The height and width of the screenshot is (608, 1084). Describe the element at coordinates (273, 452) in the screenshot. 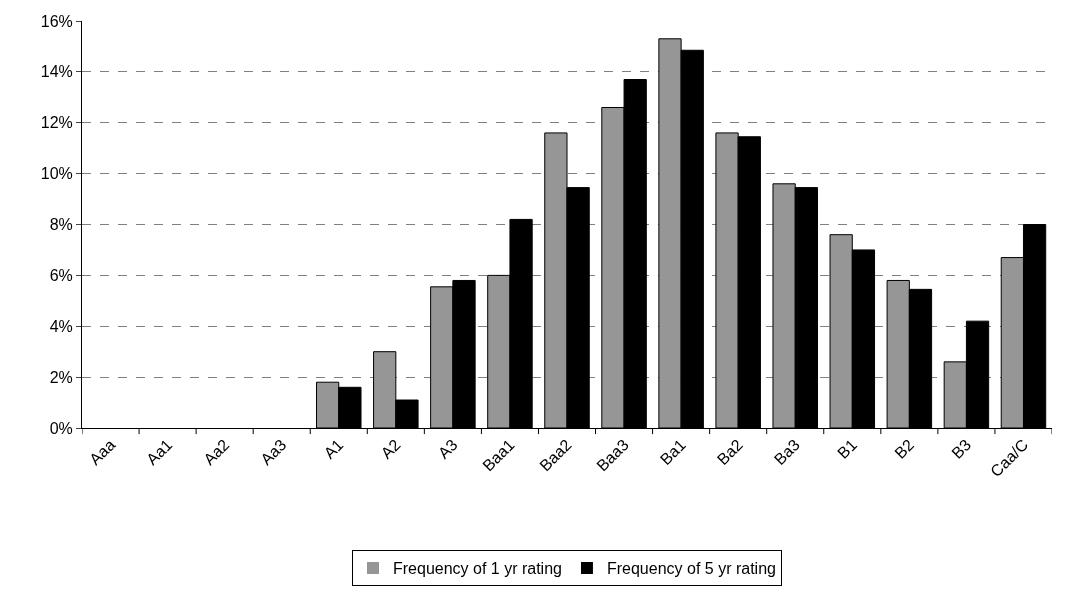

I see `x-tick-label: Aa3` at that location.